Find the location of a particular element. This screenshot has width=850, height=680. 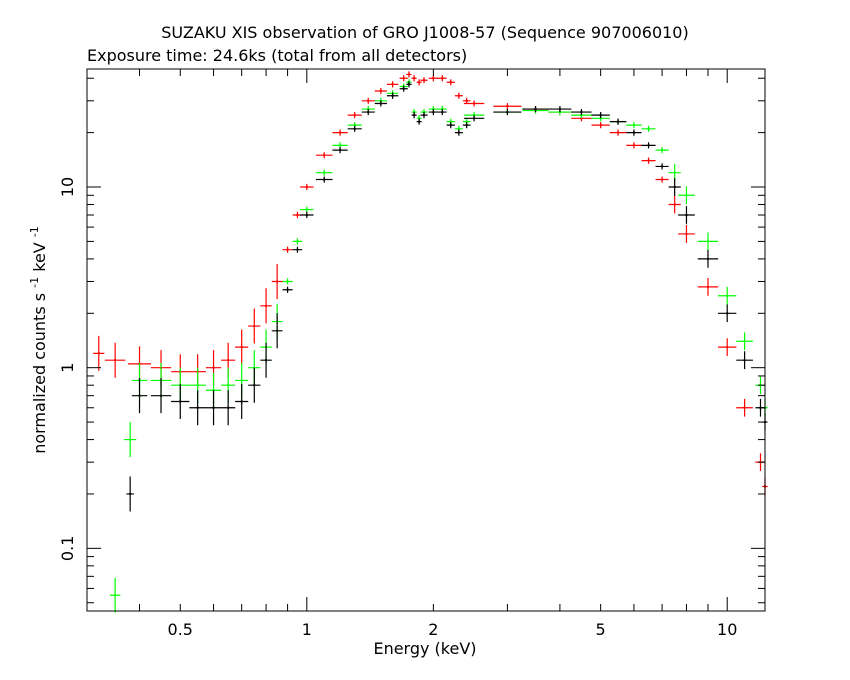

x-axis-label: Energy (keV) is located at coordinates (424, 648).